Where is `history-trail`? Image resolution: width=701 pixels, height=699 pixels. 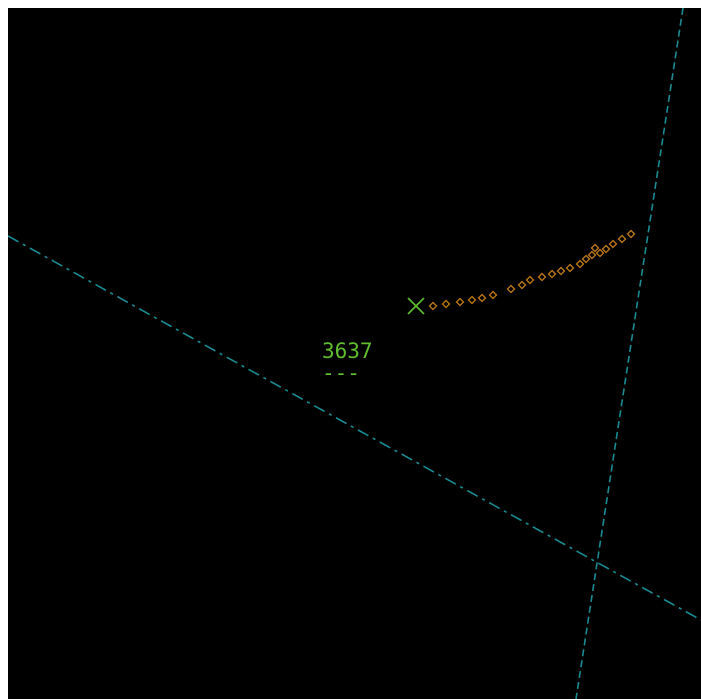 history-trail is located at coordinates (532, 270).